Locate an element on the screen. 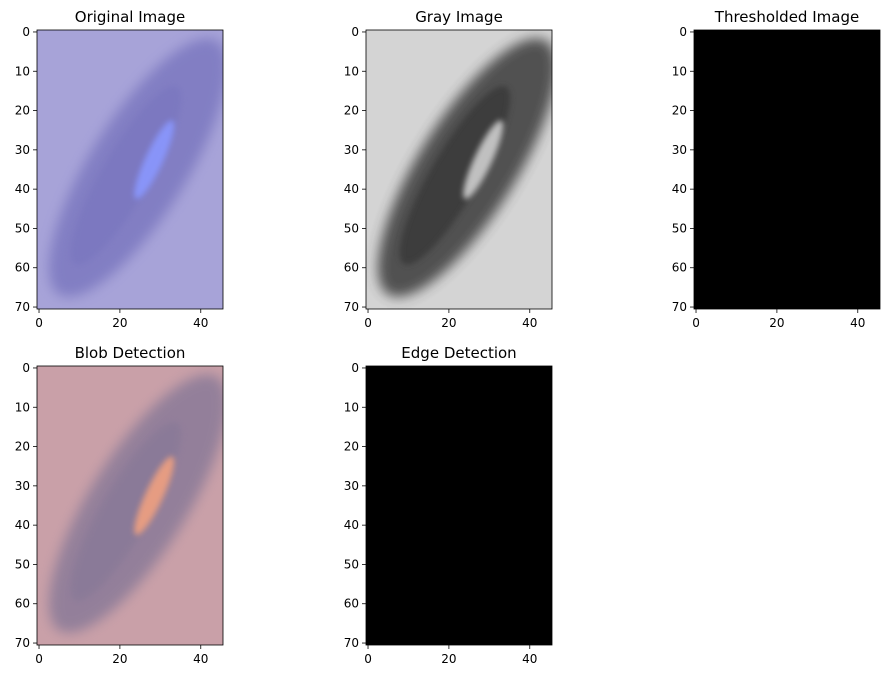 This screenshot has width=889, height=680. panel-threshold: Thresholded Image 0 10 20 30 40 50 60 70 0 20 40 is located at coordinates (776, 169).